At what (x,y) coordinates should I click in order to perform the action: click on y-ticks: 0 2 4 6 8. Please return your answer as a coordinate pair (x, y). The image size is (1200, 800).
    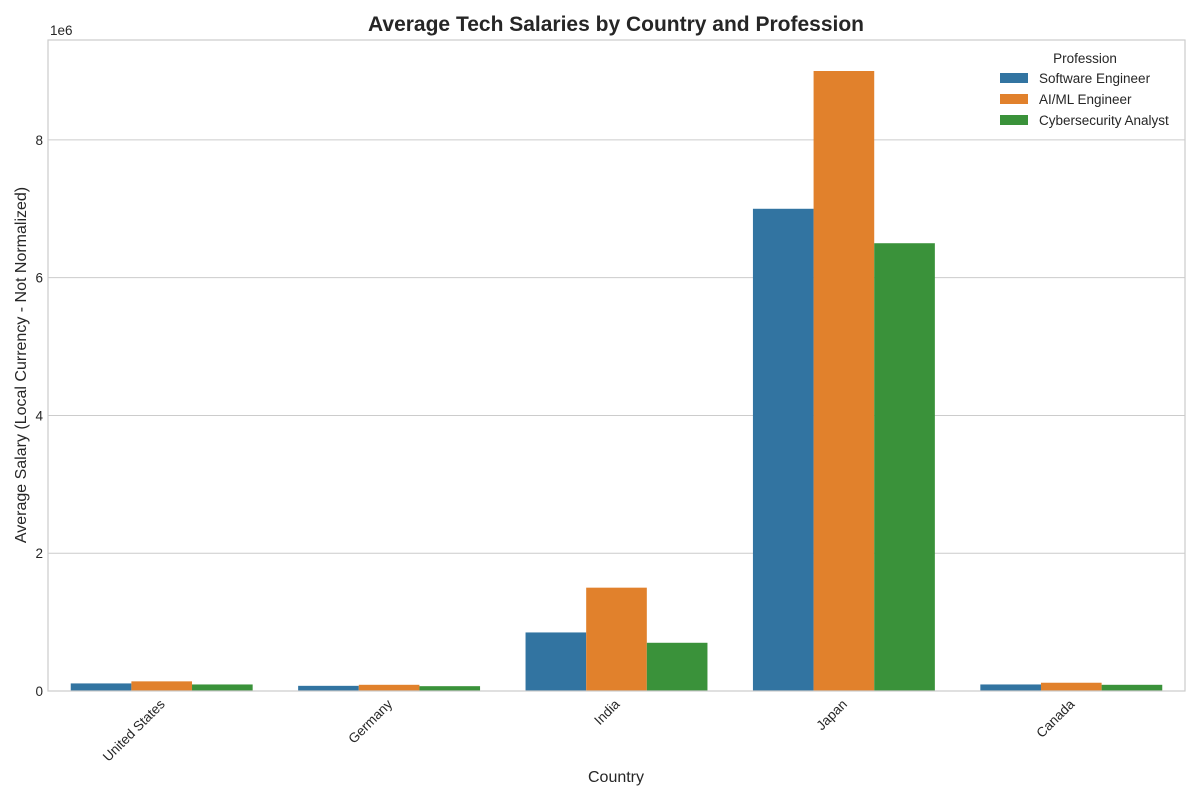
    Looking at the image, I should click on (39, 416).